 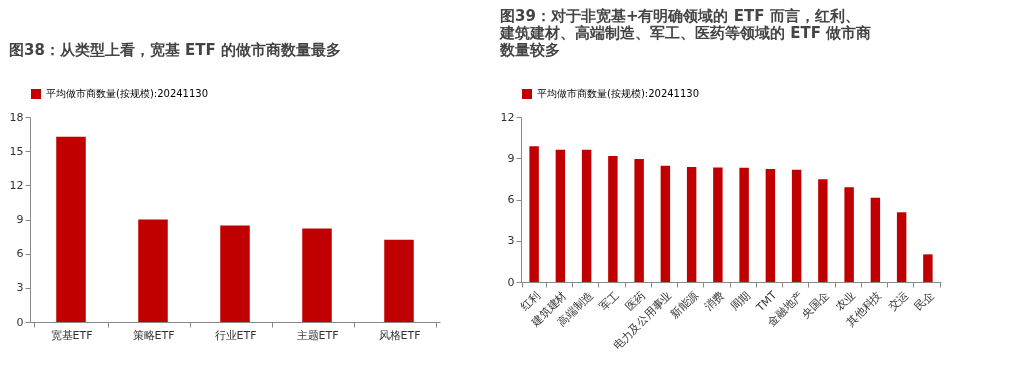 What do you see at coordinates (317, 335) in the screenshot?
I see `x-tick-label: 主题ETF` at bounding box center [317, 335].